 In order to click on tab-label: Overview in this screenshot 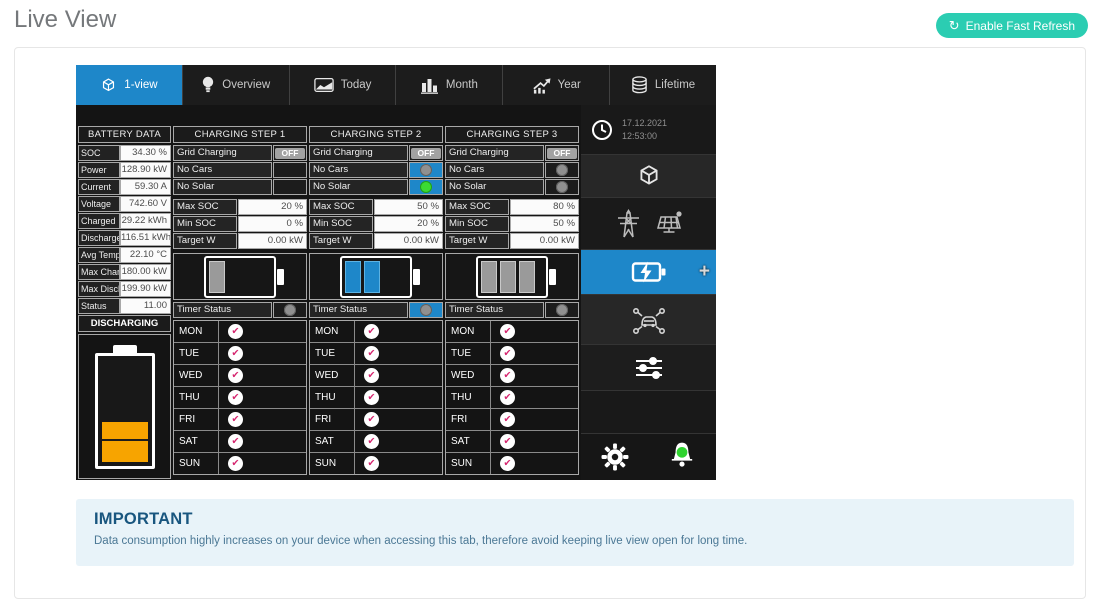, I will do `click(246, 85)`.